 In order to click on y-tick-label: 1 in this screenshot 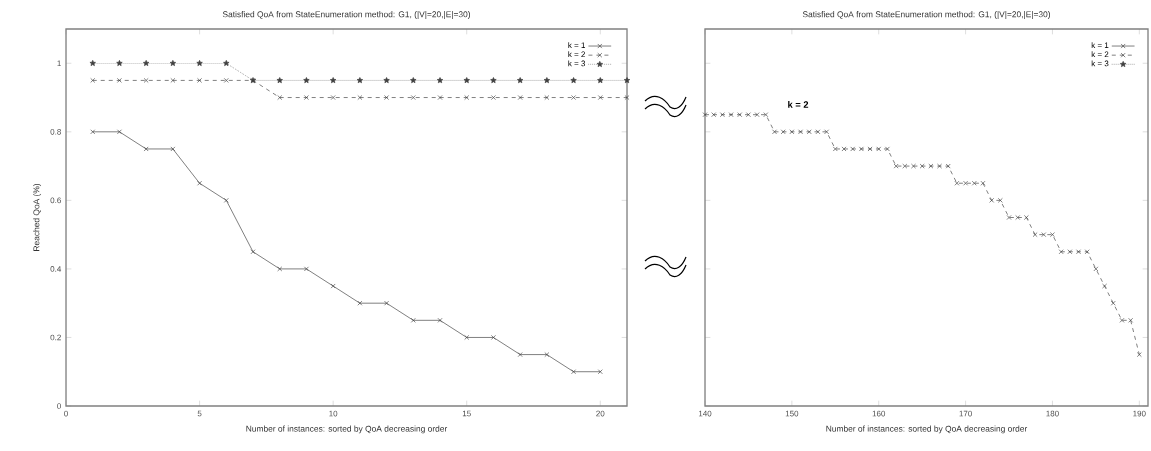, I will do `click(59, 63)`.